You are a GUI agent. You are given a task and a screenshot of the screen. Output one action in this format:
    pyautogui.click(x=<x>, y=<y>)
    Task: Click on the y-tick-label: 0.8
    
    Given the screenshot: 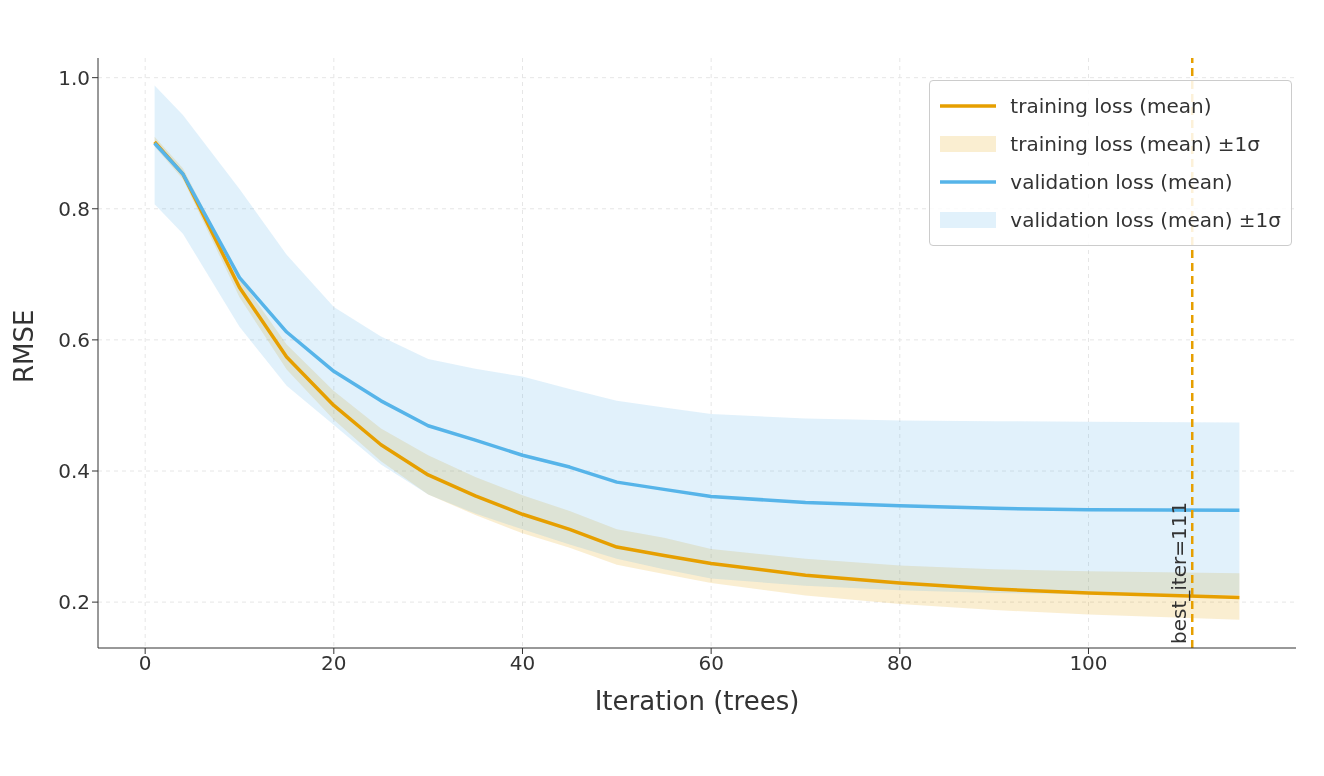 What is the action you would take?
    pyautogui.click(x=74, y=208)
    